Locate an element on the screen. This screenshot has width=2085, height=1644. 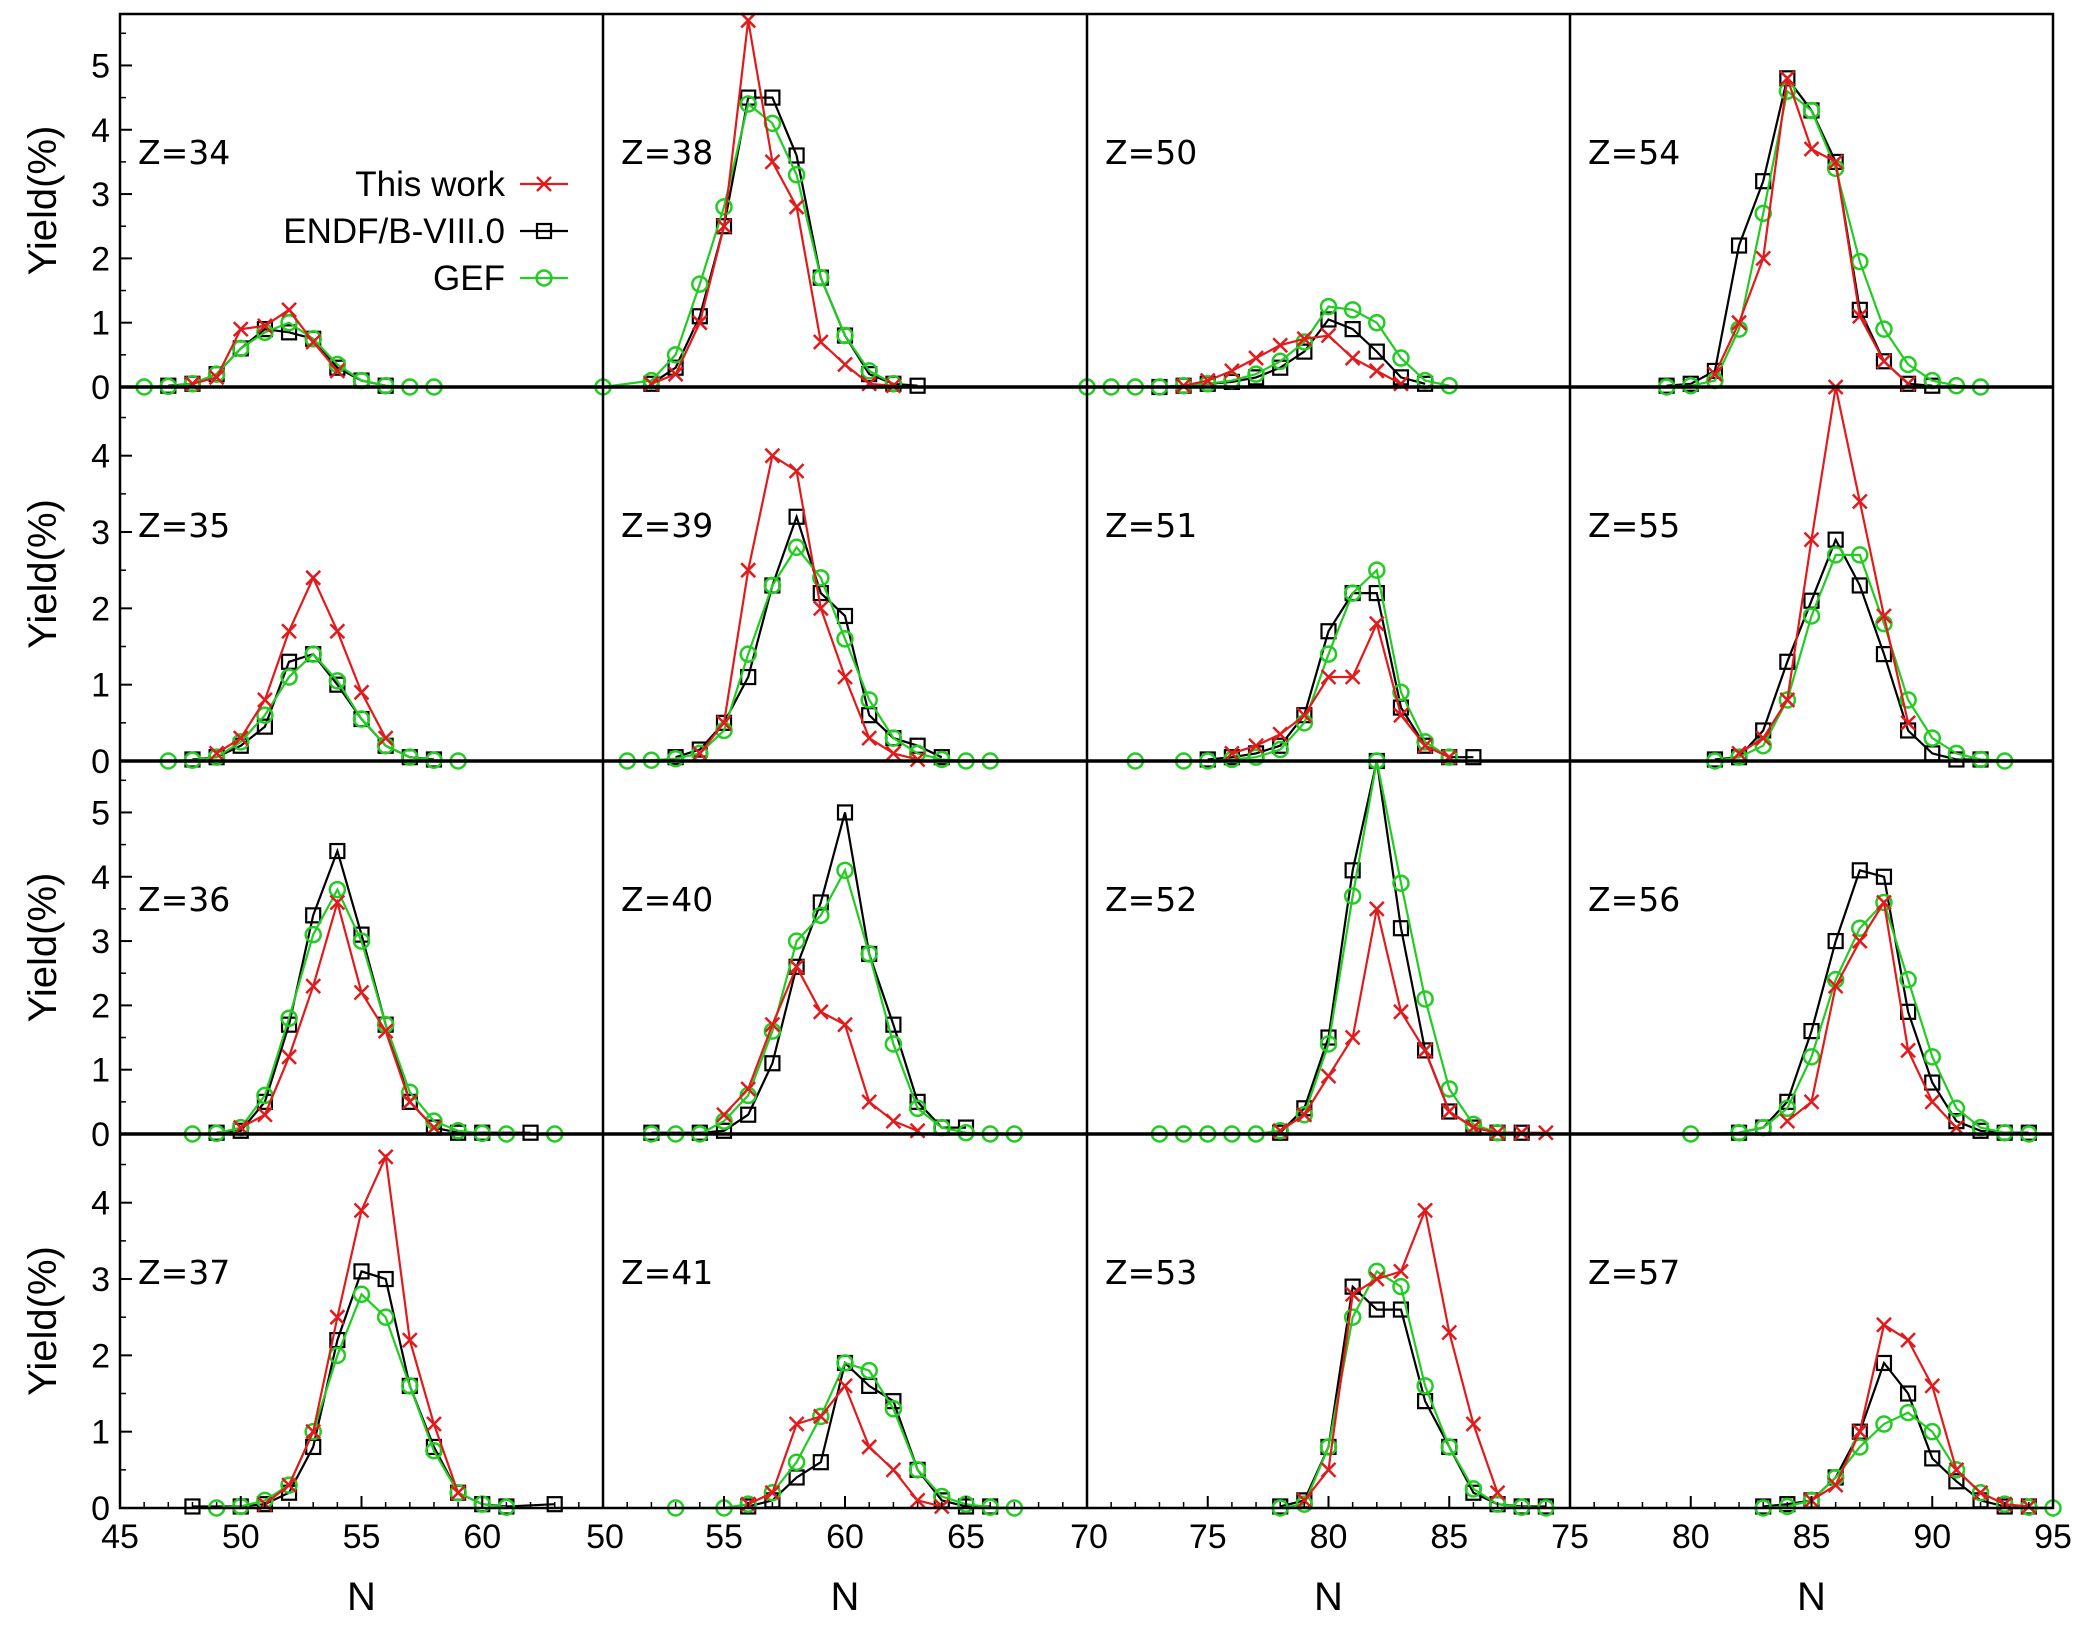
panel-z38 is located at coordinates (760, 204).